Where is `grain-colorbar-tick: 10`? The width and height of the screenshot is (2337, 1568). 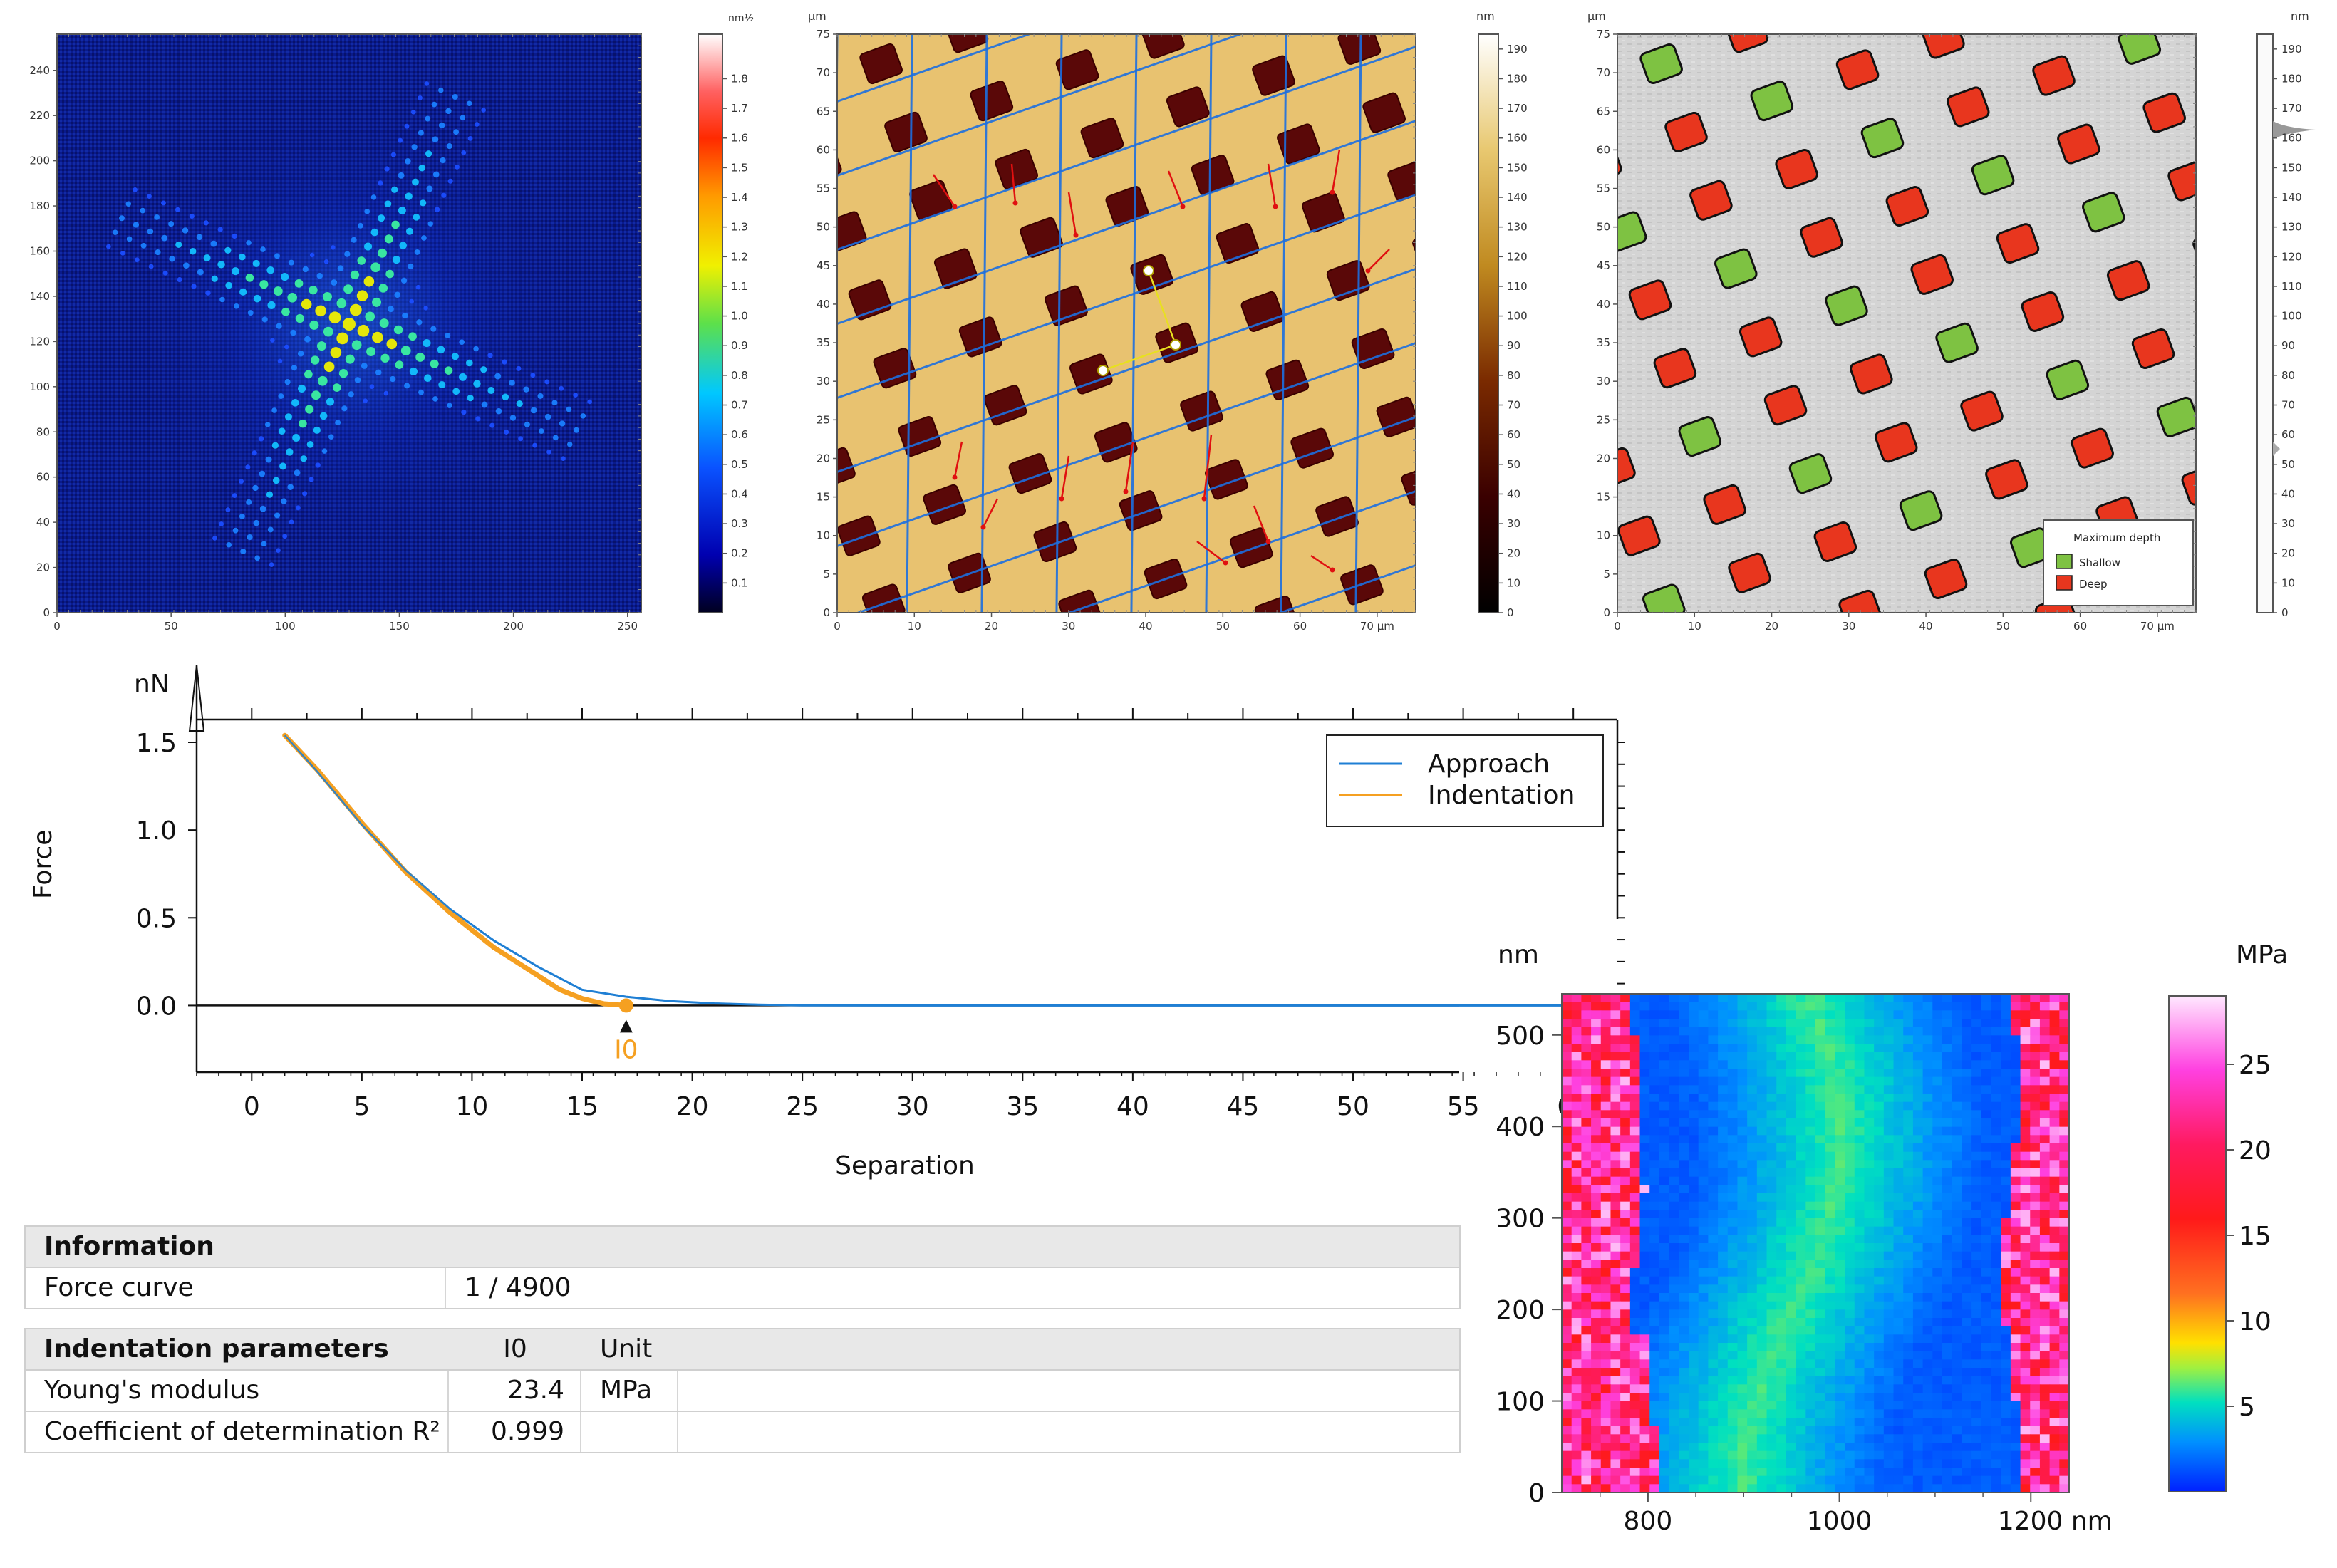 grain-colorbar-tick: 10 is located at coordinates (2288, 582).